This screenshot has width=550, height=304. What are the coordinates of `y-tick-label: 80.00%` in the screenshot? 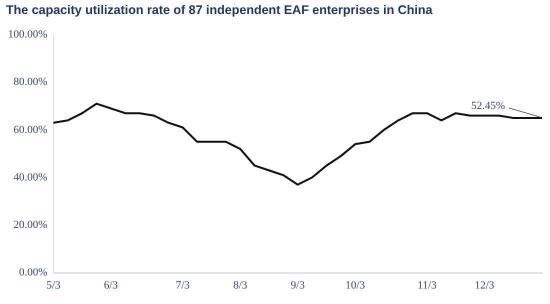 It's located at (30, 82).